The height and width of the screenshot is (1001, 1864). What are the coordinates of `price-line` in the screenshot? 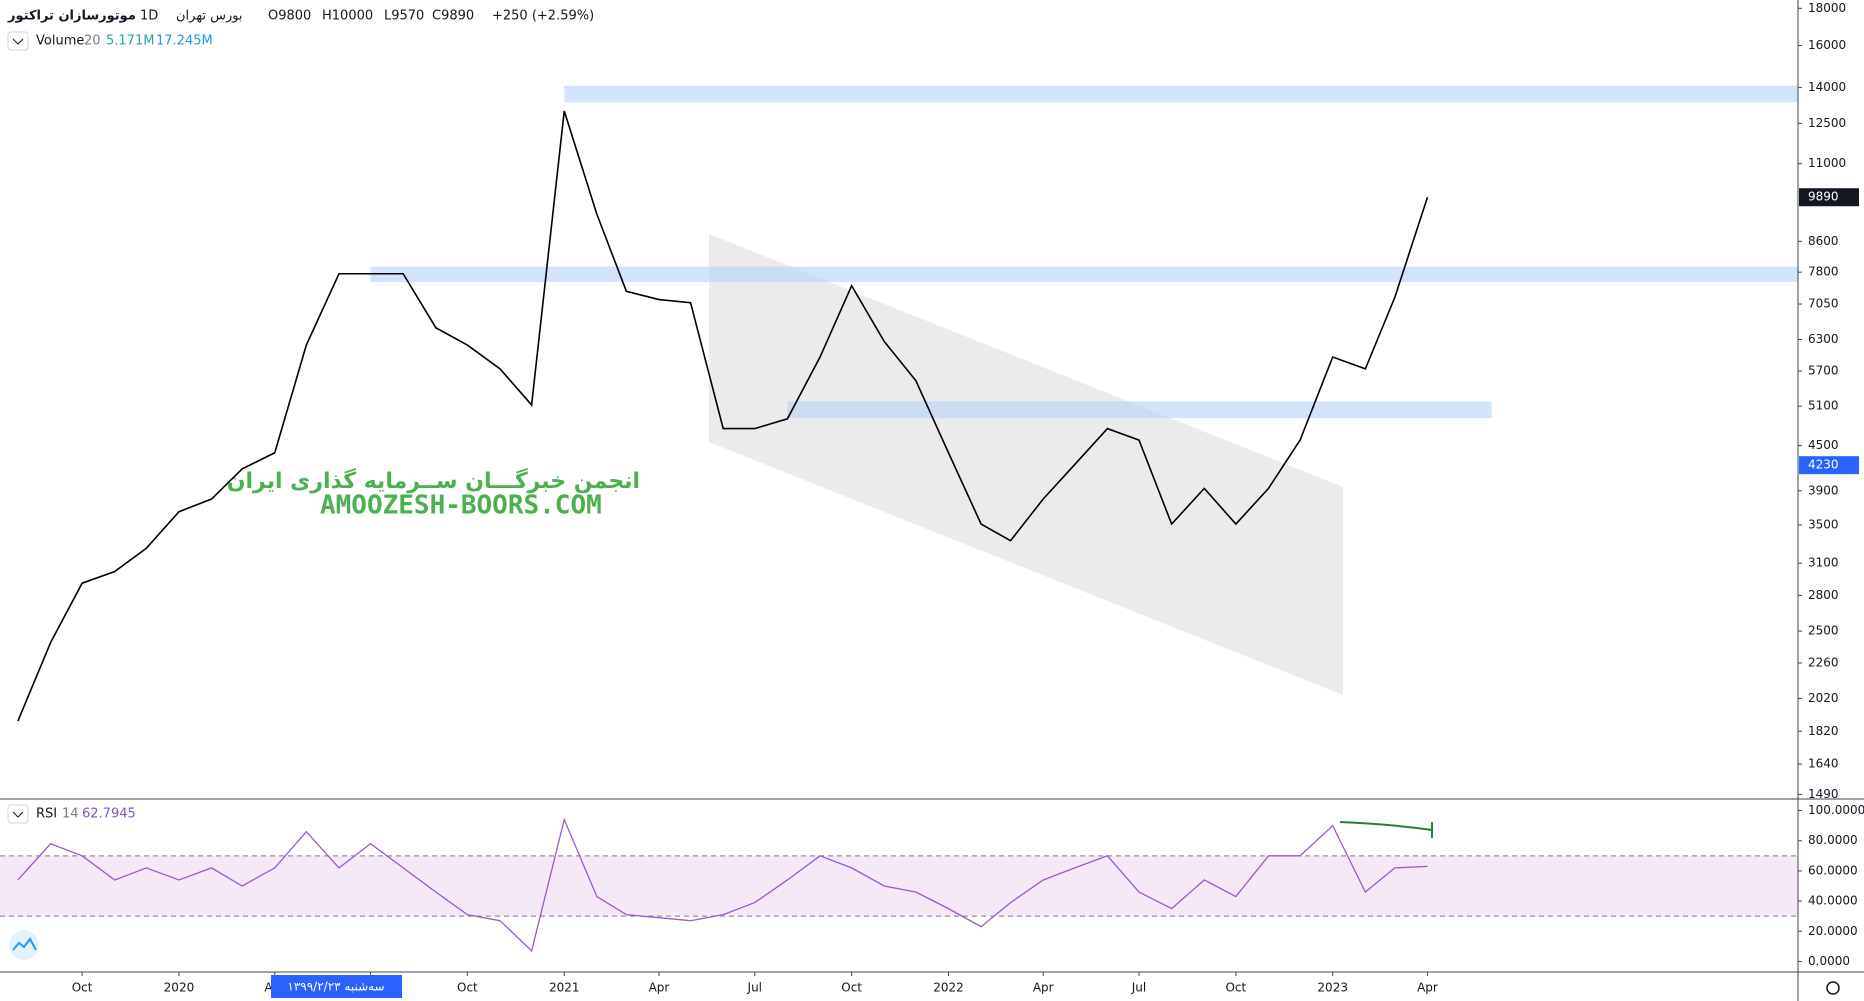 It's located at (722, 885).